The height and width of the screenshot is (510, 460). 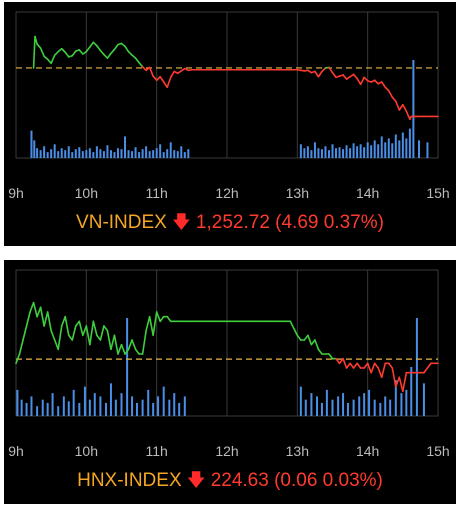 What do you see at coordinates (86, 193) in the screenshot?
I see `x-tick-label: 10h` at bounding box center [86, 193].